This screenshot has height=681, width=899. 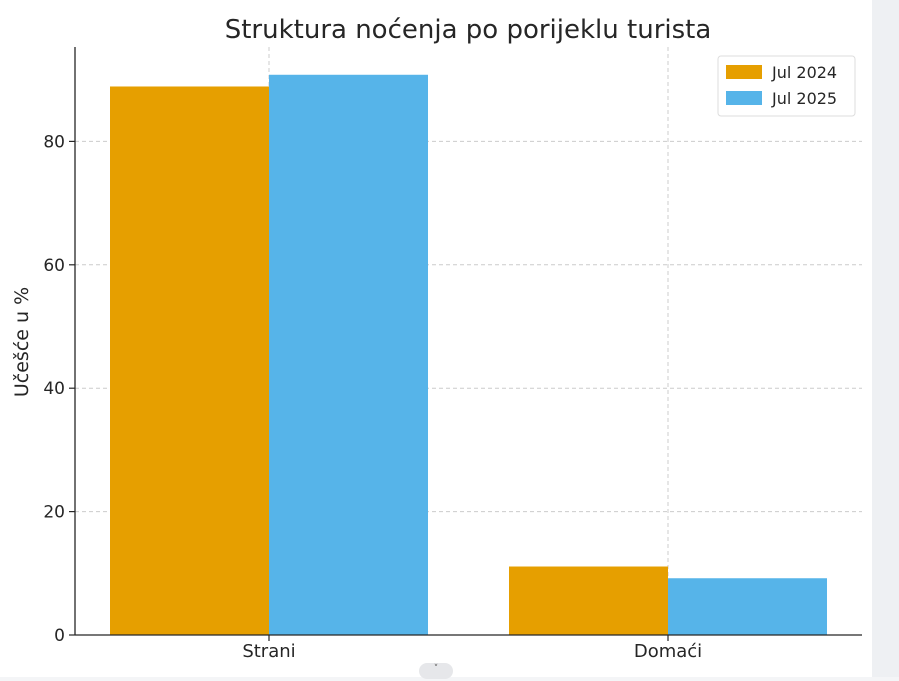 I want to click on bar-jul-2025-domaći, so click(x=747, y=606).